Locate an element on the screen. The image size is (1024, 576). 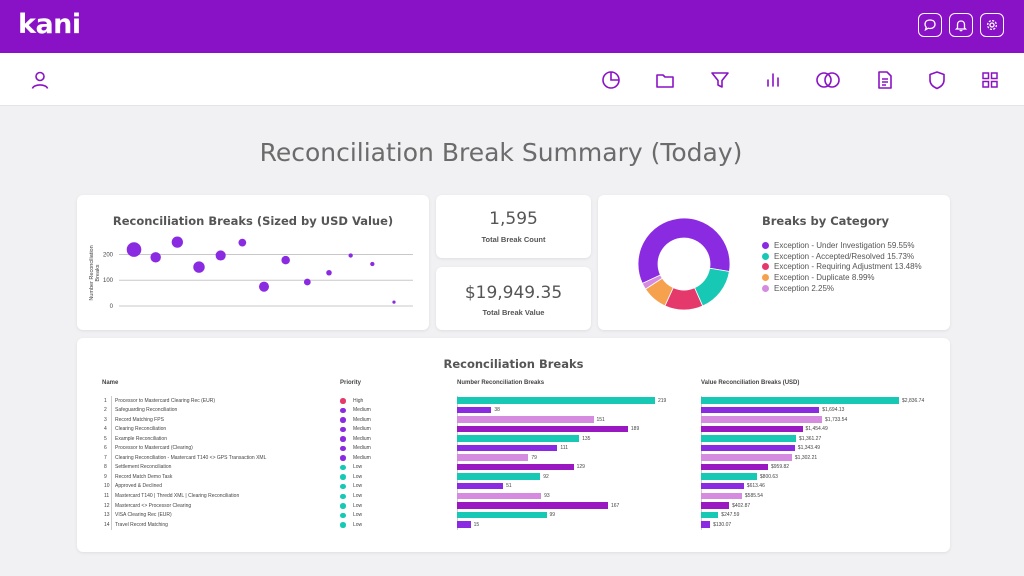
notifications-button is located at coordinates (961, 25).